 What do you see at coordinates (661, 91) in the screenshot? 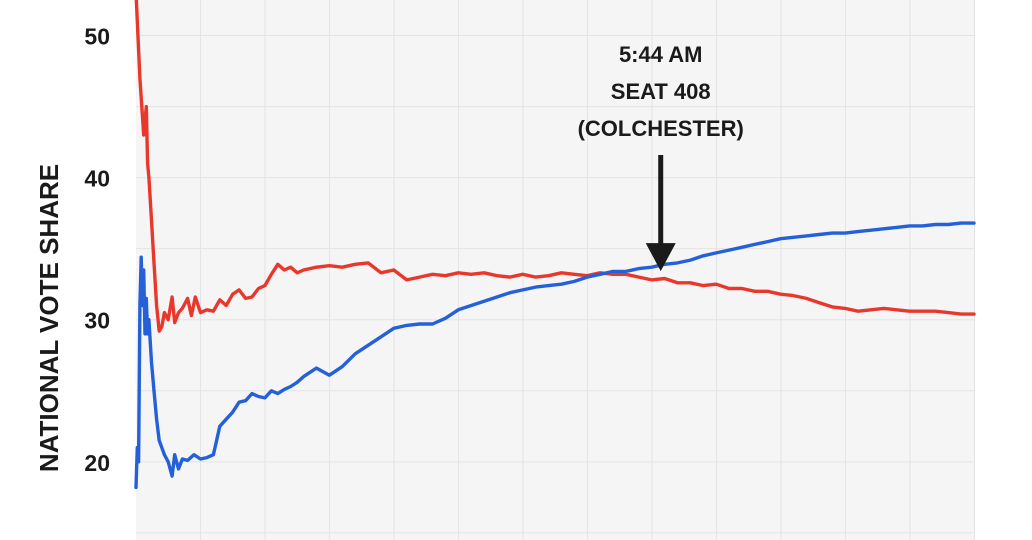
I see `annotation-label: SEAT 408` at bounding box center [661, 91].